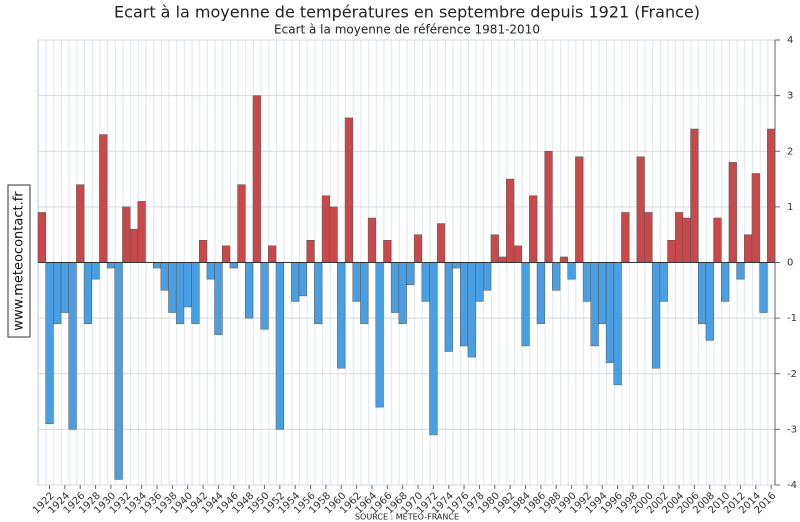 The width and height of the screenshot is (800, 522). I want to click on y-tick-label: -3, so click(792, 429).